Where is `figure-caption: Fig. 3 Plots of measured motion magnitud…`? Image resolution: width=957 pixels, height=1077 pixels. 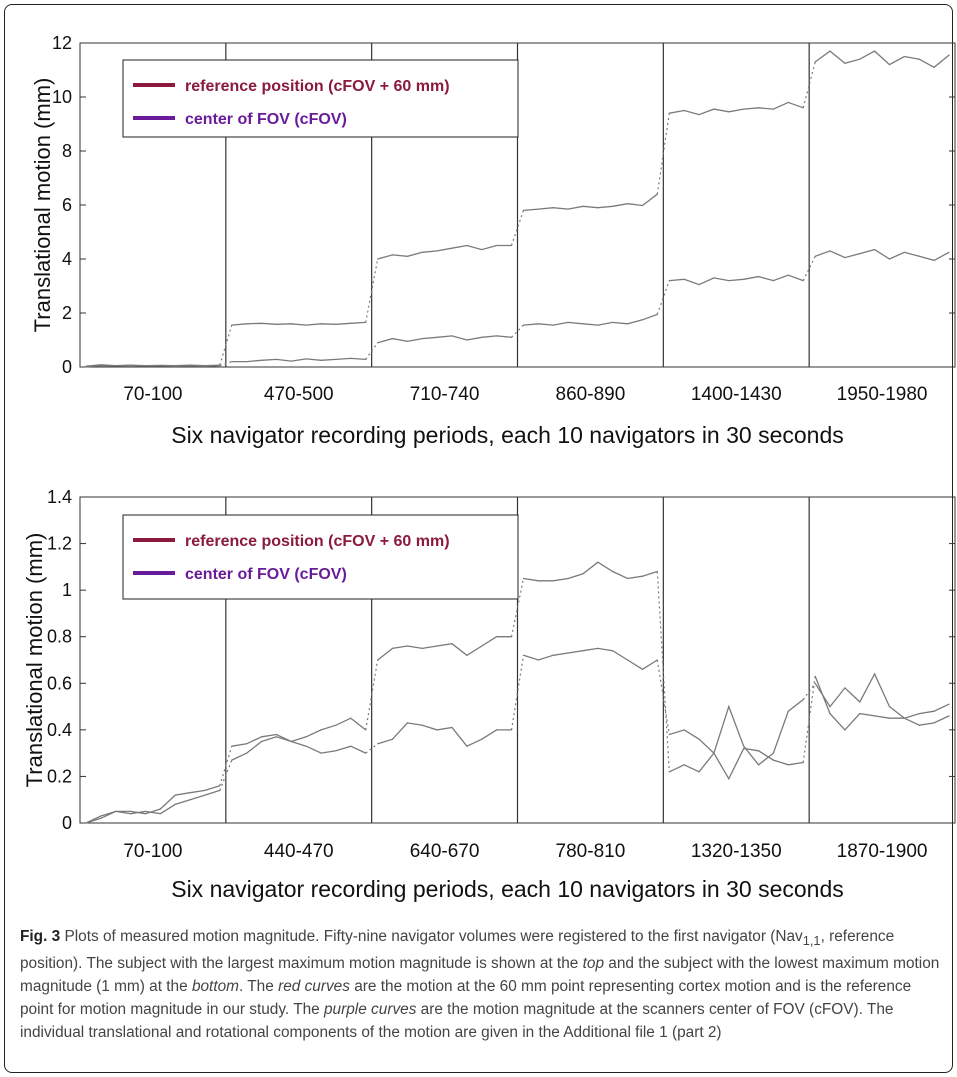 figure-caption: Fig. 3 Plots of measured motion magnitud… is located at coordinates (480, 984).